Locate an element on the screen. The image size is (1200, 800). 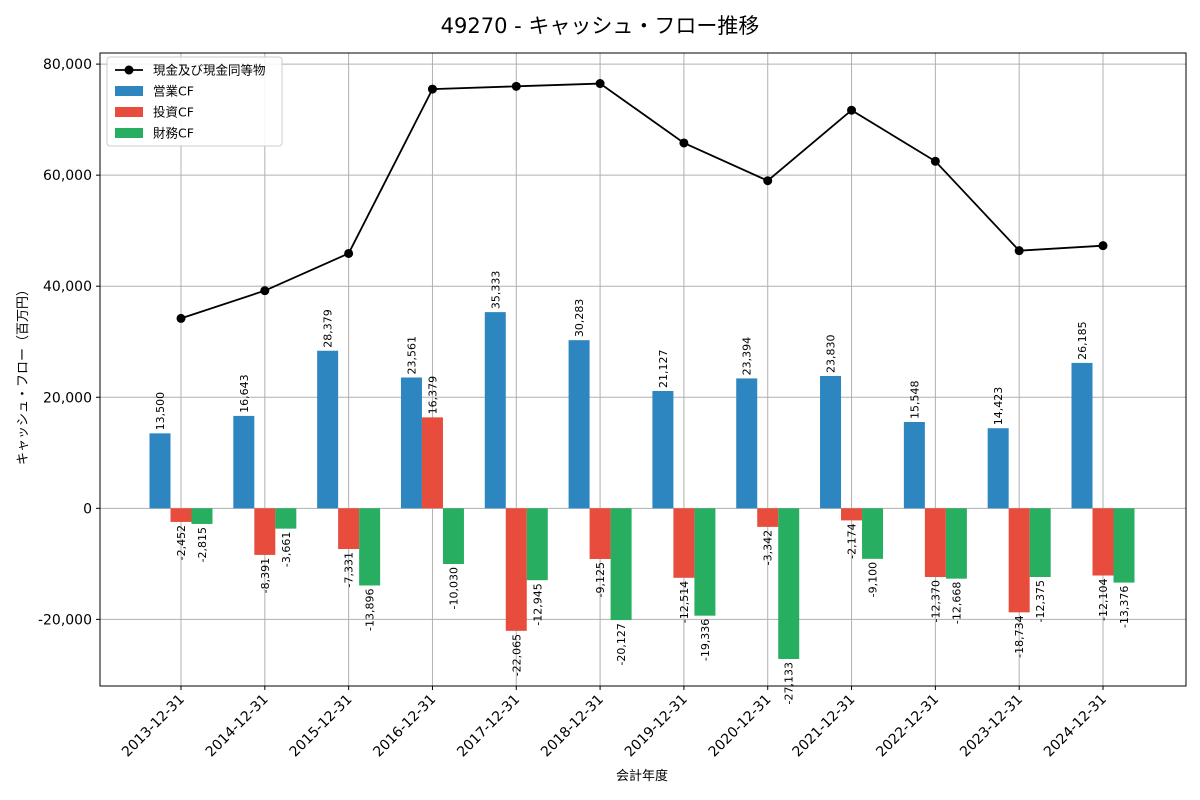
y-axis-label: キャッシュ・フロー（百万円） is located at coordinates (23, 374).